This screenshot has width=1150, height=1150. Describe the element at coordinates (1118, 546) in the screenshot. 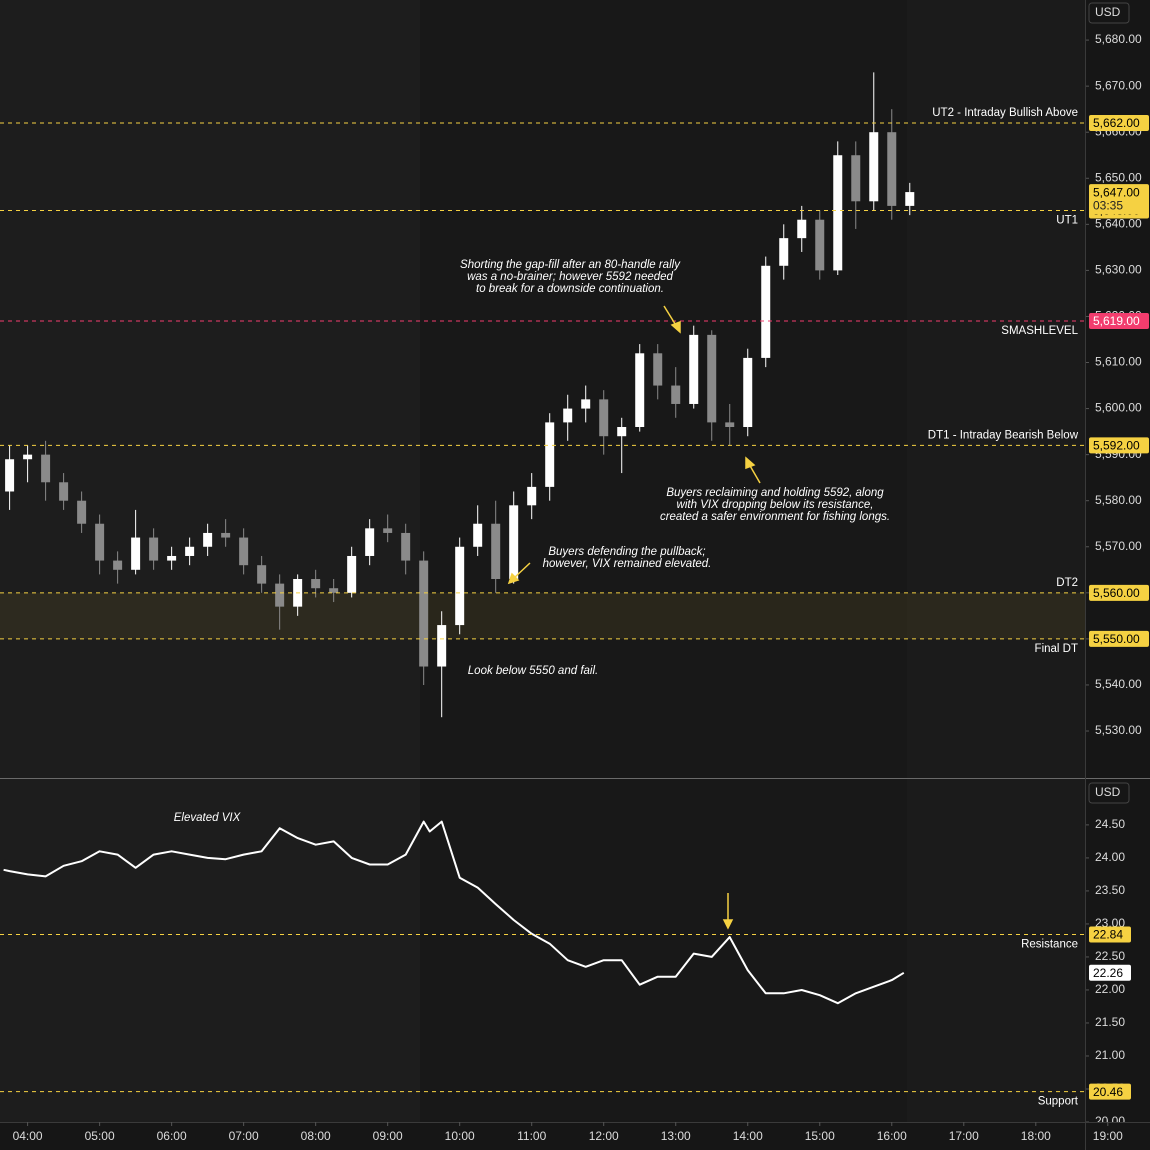

I see `y-tick-label: 5,570.00` at that location.